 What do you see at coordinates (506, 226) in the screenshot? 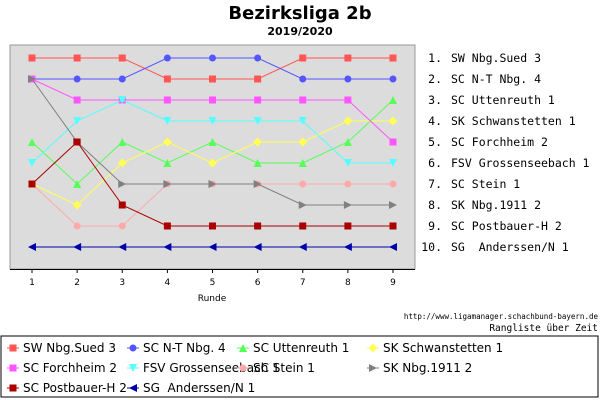
I see `ranking-team-label: SC Postbauer-H 2` at bounding box center [506, 226].